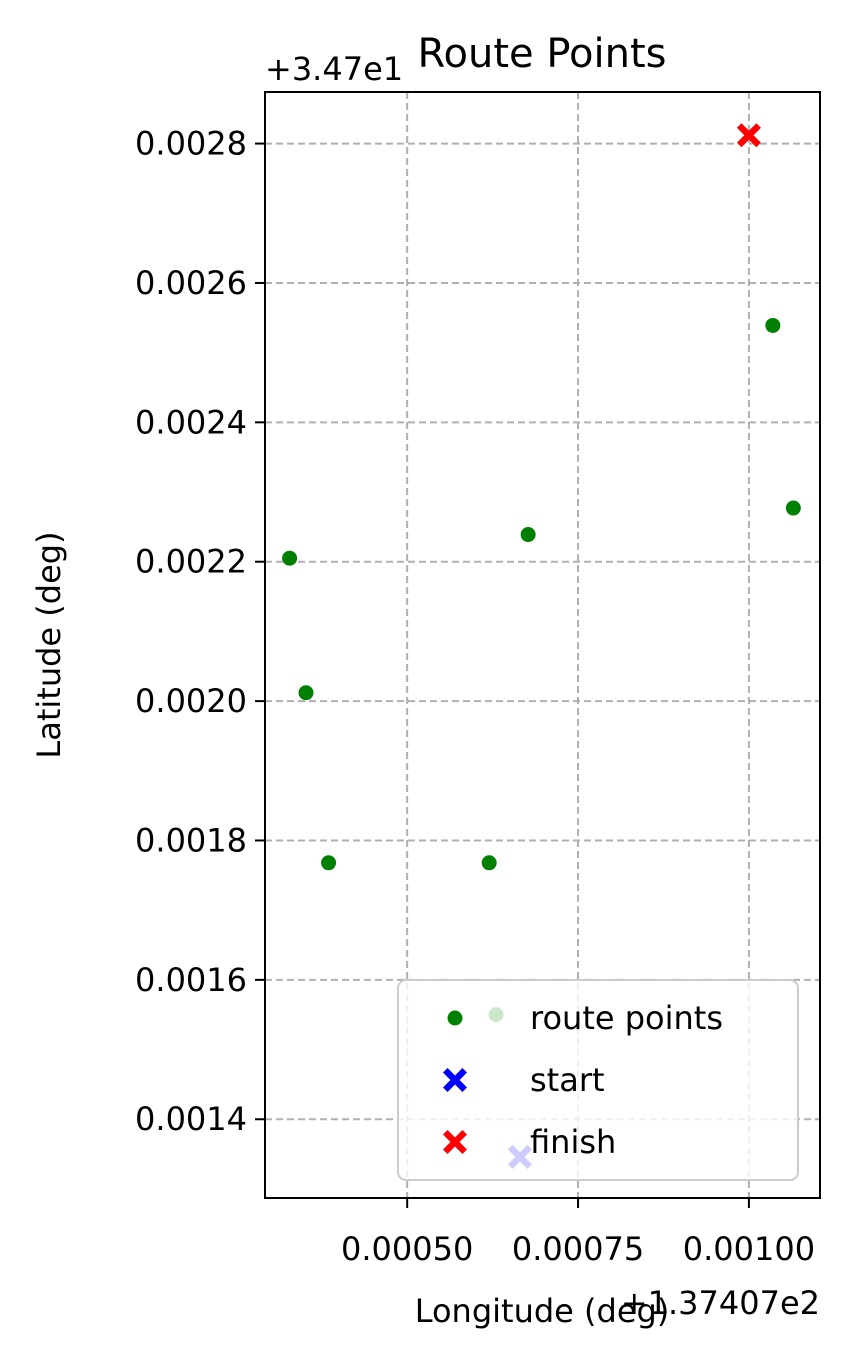  I want to click on y-tick-label: 0.0014, so click(191, 1119).